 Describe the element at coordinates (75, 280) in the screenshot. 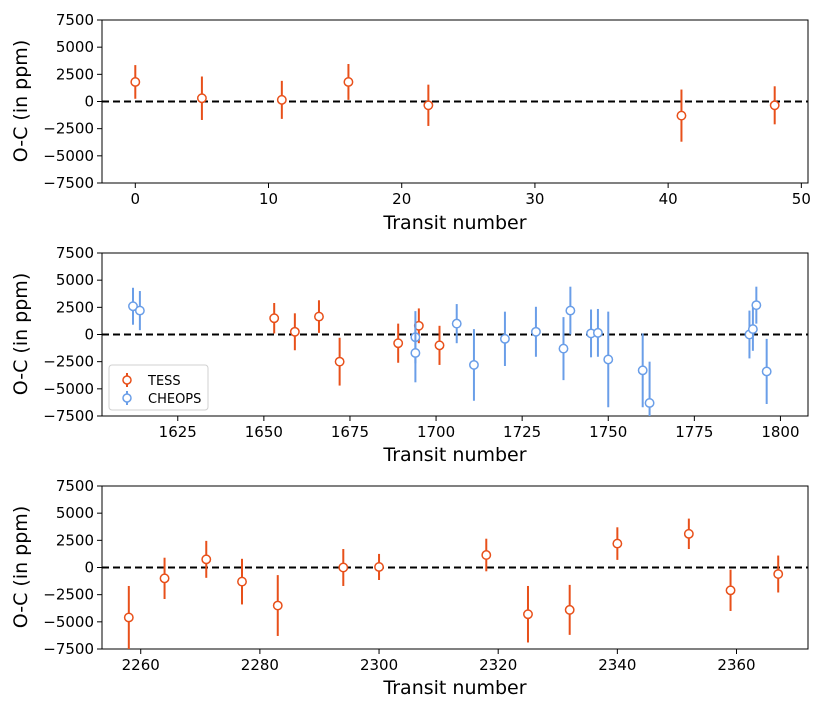

I see `panel-2-ytick-label: 5000` at that location.